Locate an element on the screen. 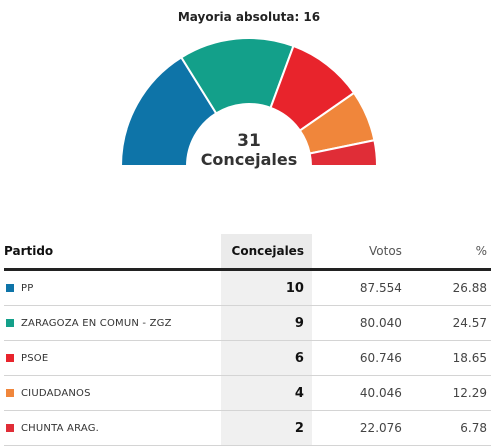 This screenshot has width=498, height=448. party-name: PSOE is located at coordinates (35, 358).